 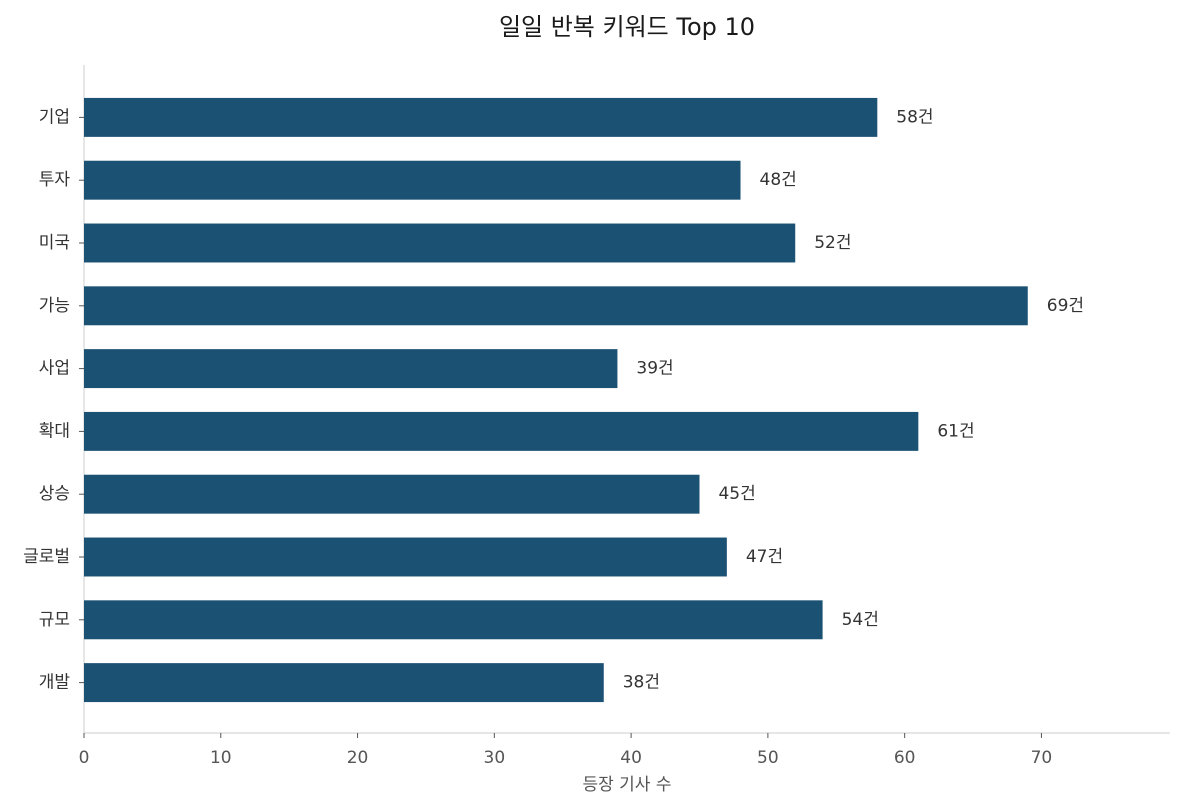 I want to click on value-label: 38건, so click(x=641, y=683).